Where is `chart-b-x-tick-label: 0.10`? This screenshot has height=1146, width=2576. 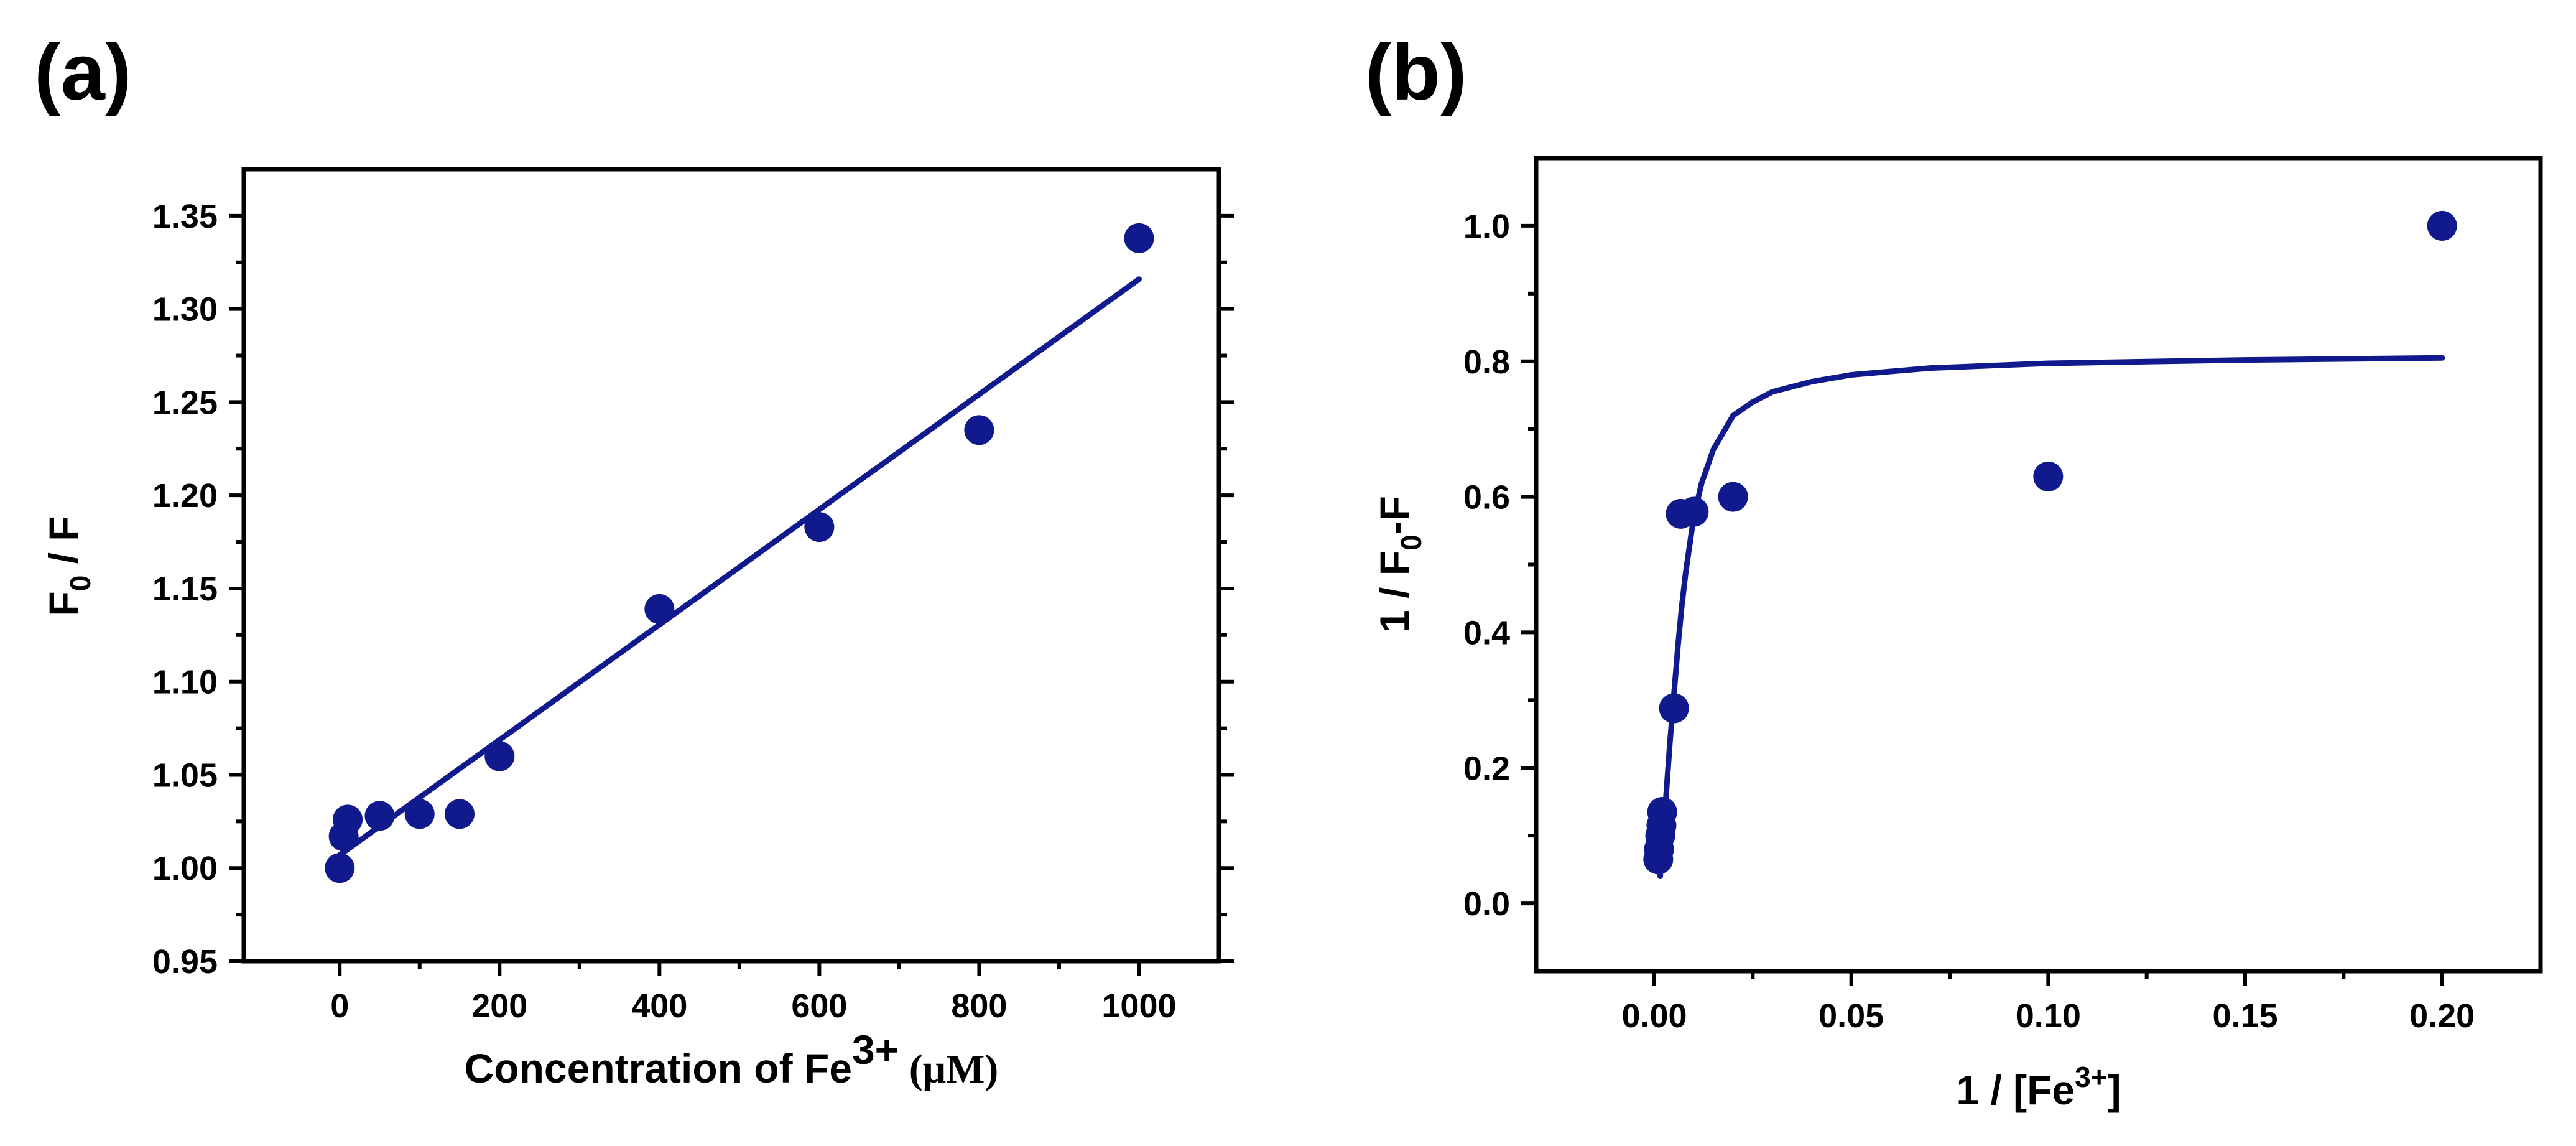
chart-b-x-tick-label: 0.10 is located at coordinates (2049, 1016).